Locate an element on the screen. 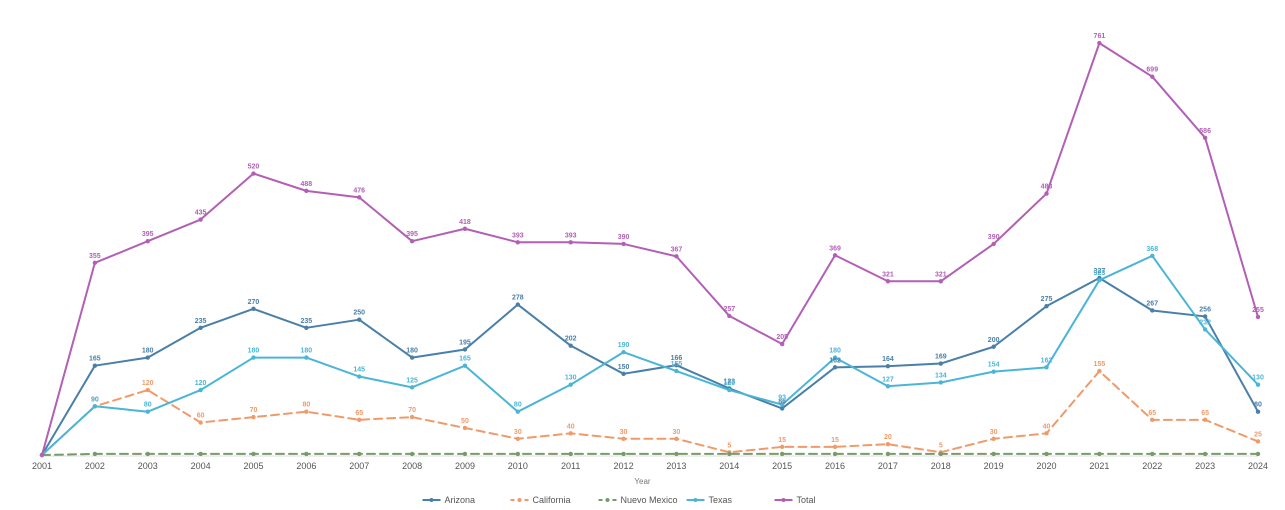  data-label-total: 321 is located at coordinates (888, 274).